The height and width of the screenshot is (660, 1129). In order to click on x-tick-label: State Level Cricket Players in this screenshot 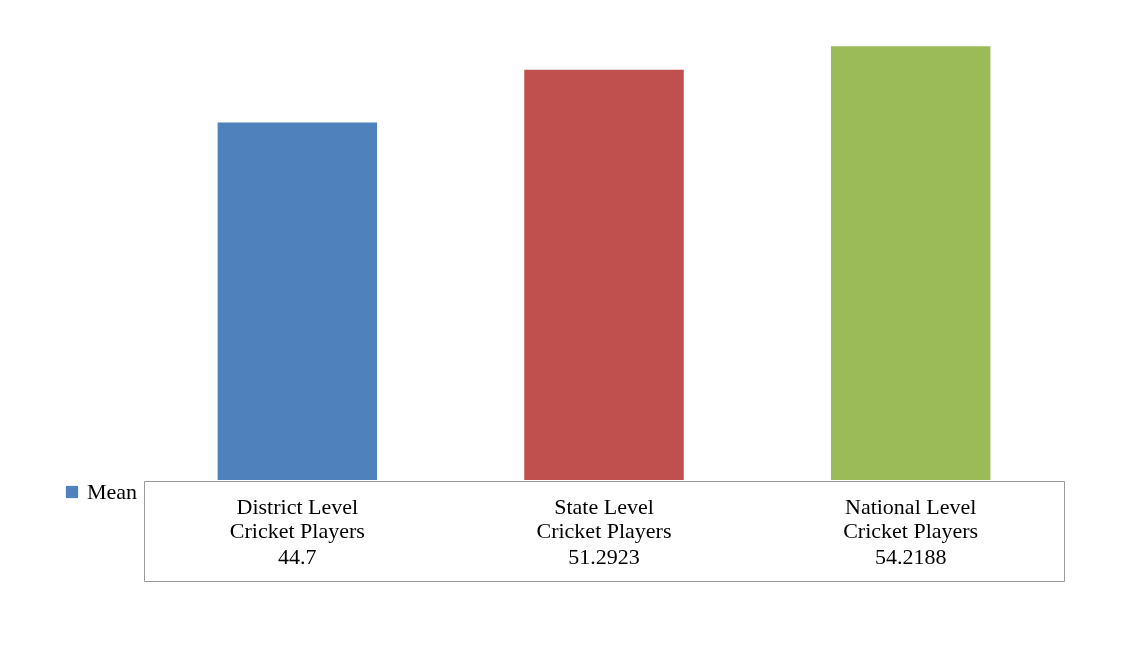, I will do `click(604, 518)`.